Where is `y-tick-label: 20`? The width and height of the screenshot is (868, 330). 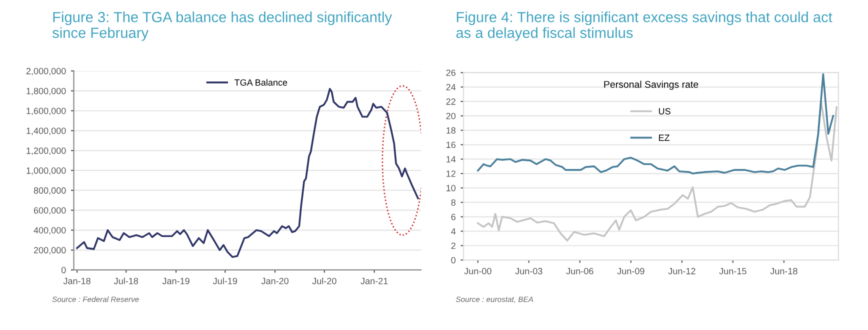 y-tick-label: 20 is located at coordinates (451, 116).